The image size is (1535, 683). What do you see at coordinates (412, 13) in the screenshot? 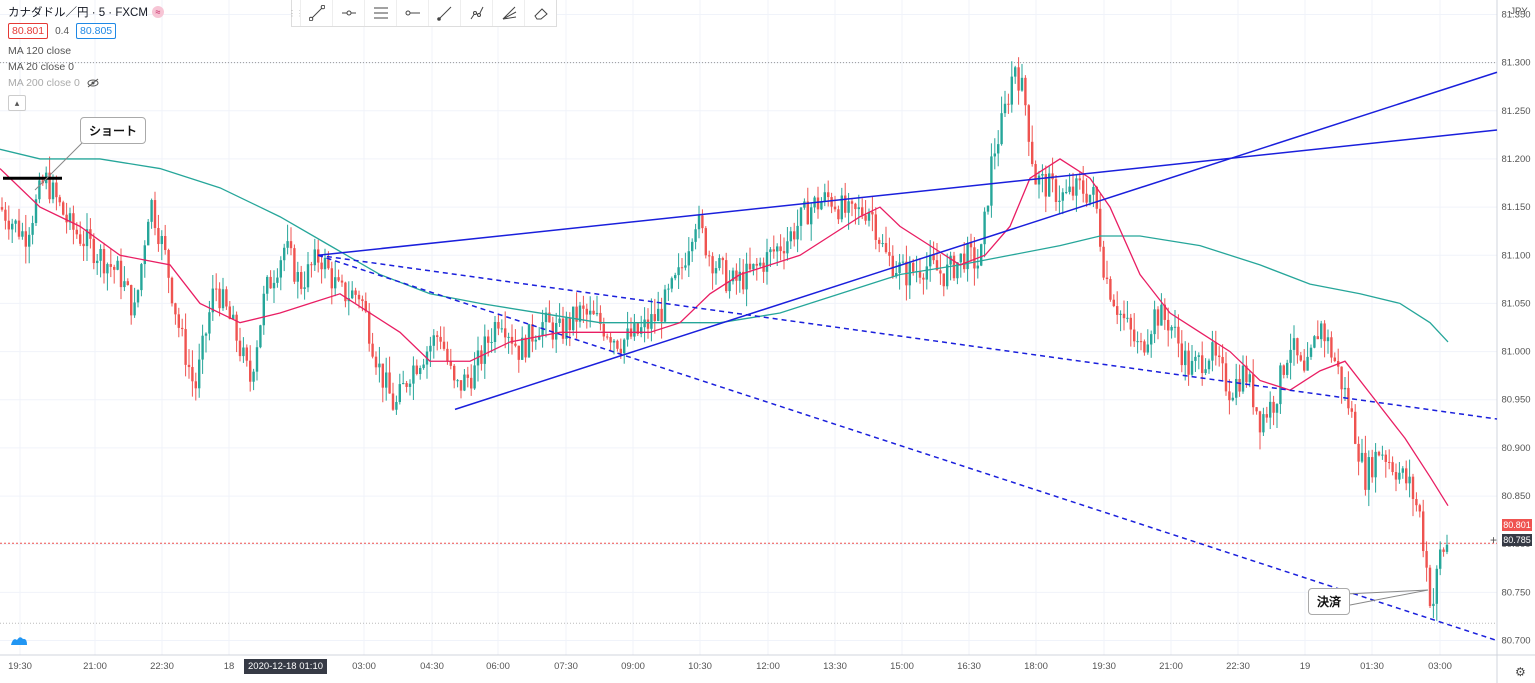
I see `horizontal-line-icon` at bounding box center [412, 13].